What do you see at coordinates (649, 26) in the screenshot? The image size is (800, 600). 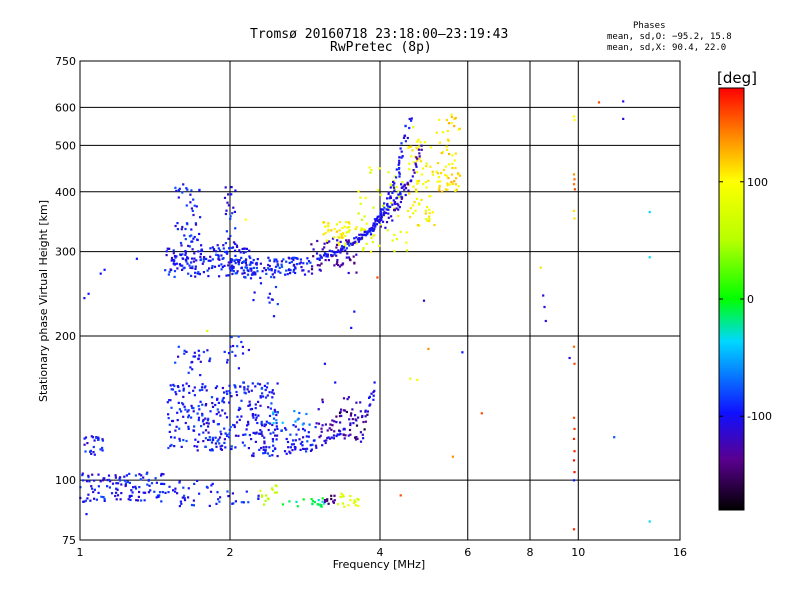 I see `phases-title: Phases` at bounding box center [649, 26].